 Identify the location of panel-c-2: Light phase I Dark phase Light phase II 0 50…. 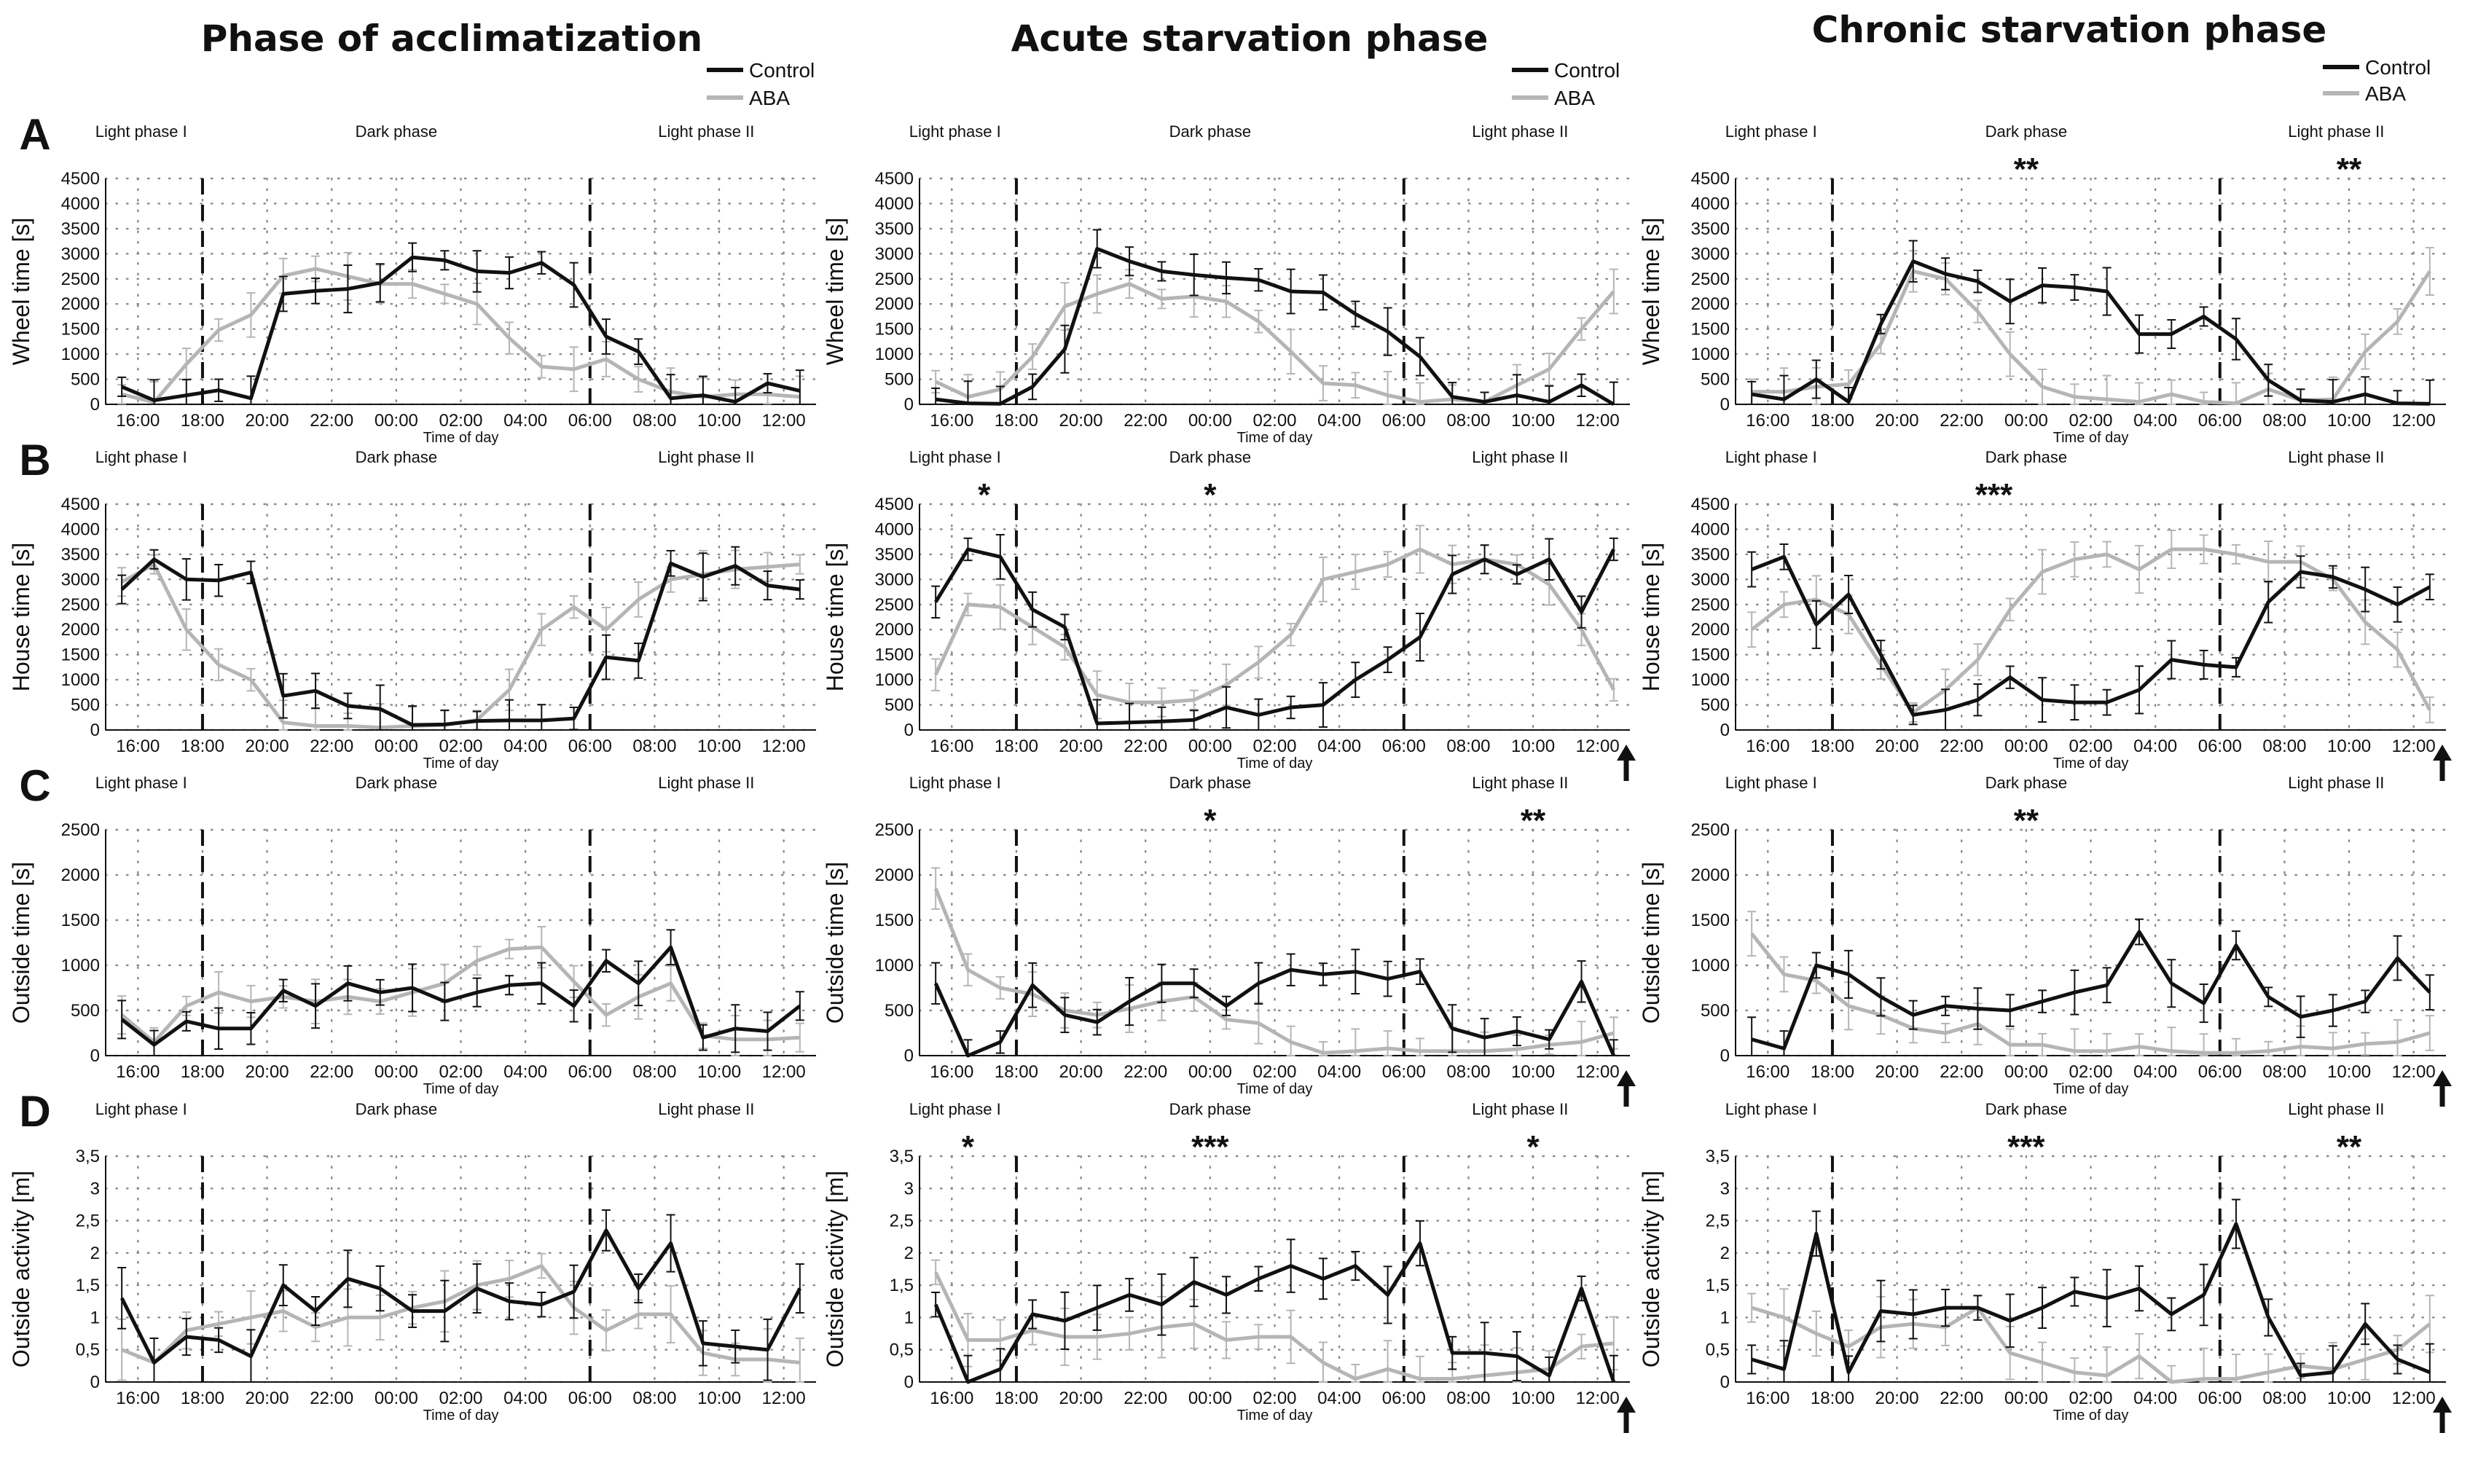
(2045, 941).